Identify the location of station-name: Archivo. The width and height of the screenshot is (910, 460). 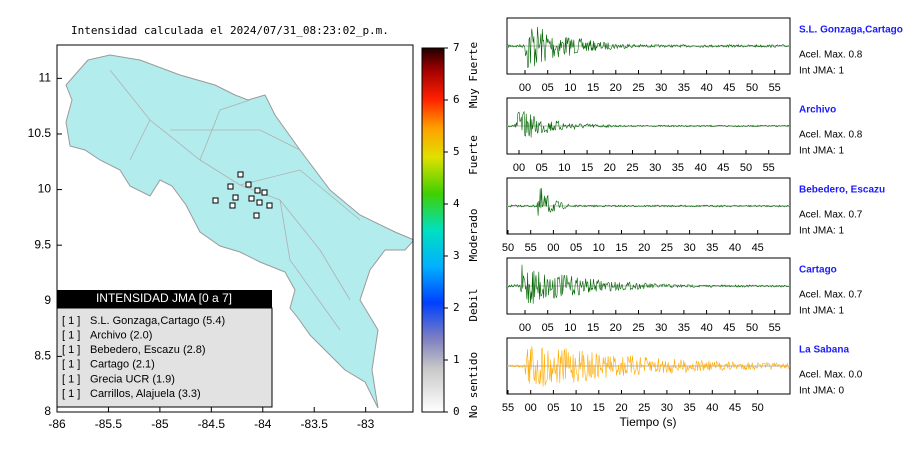
(817, 110).